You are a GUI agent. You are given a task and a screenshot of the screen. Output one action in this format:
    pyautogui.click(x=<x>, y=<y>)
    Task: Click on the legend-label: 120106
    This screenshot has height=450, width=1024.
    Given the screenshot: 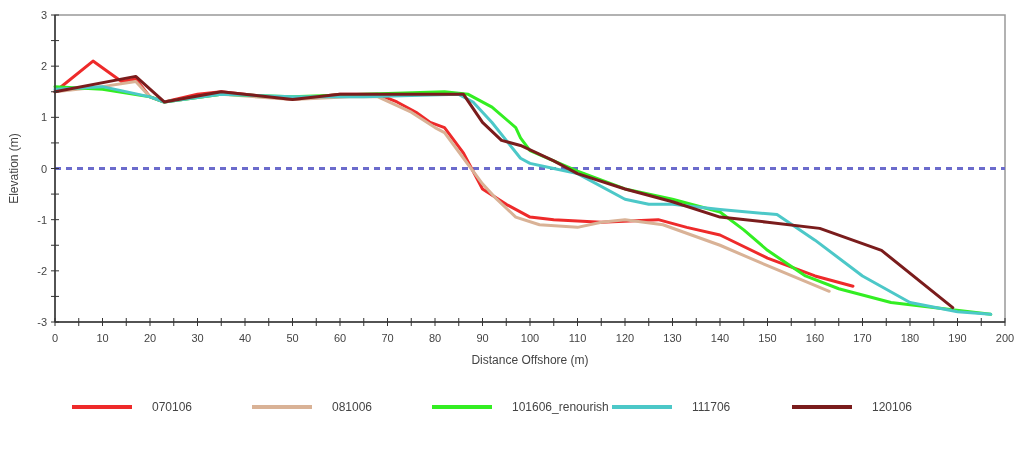 What is the action you would take?
    pyautogui.click(x=892, y=407)
    